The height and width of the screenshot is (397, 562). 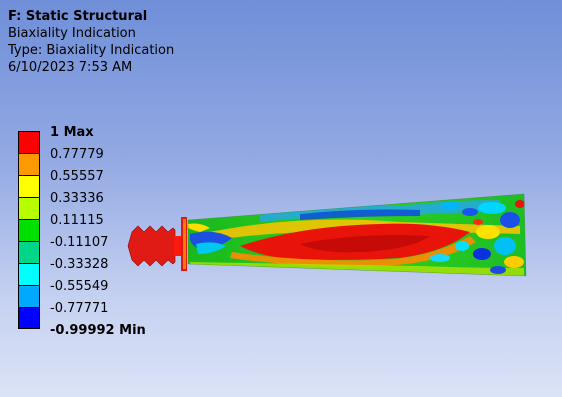 What do you see at coordinates (98, 330) in the screenshot?
I see `legend-min-label: -0.99992 Min` at bounding box center [98, 330].